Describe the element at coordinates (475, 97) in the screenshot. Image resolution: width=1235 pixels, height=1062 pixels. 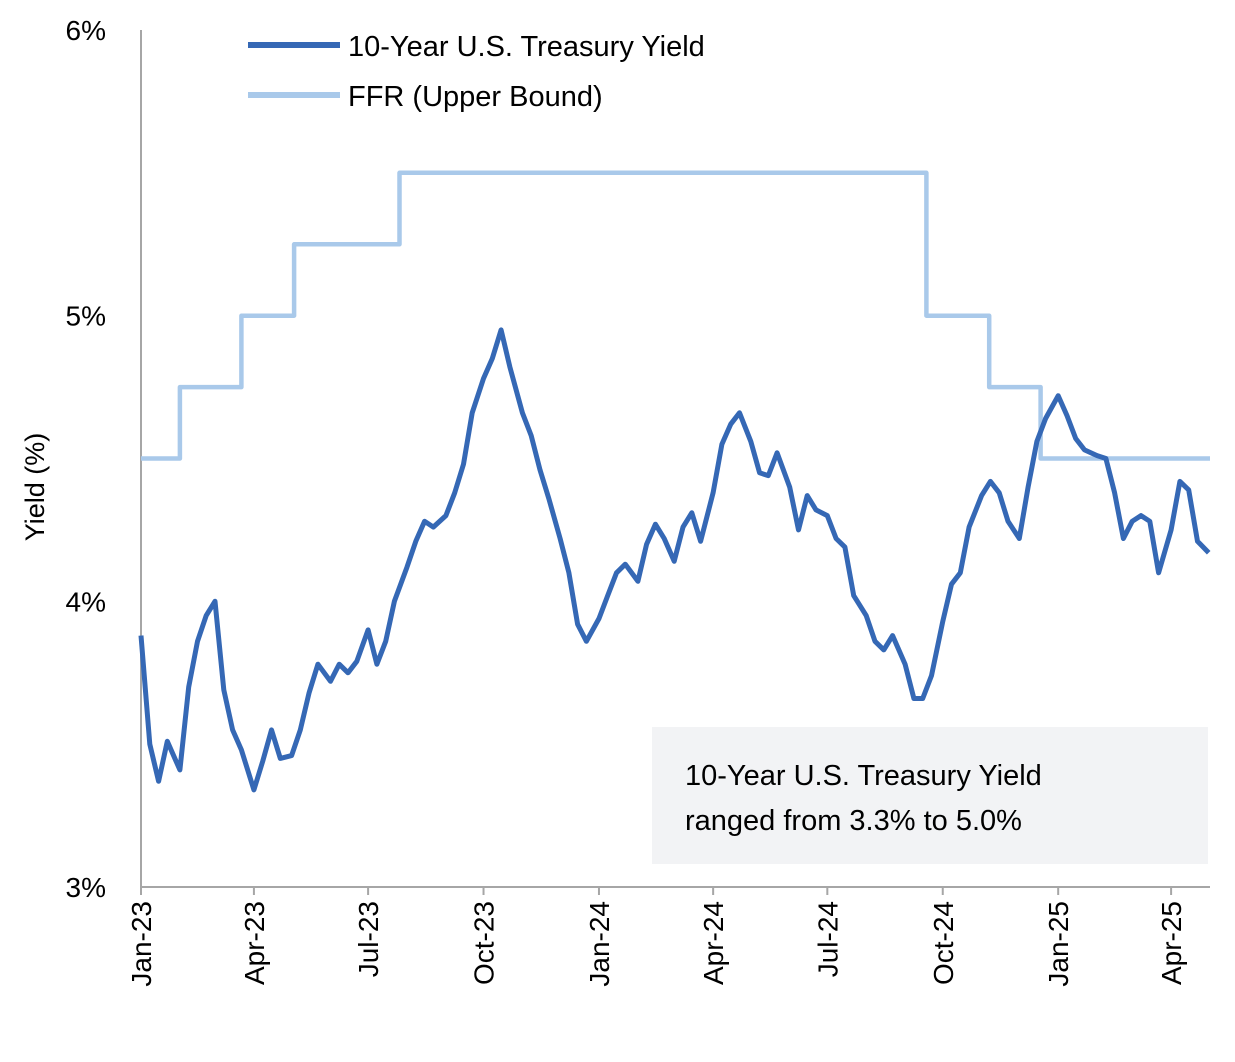
I see `legend-label-ffr: FFR (Upper Bound)` at that location.